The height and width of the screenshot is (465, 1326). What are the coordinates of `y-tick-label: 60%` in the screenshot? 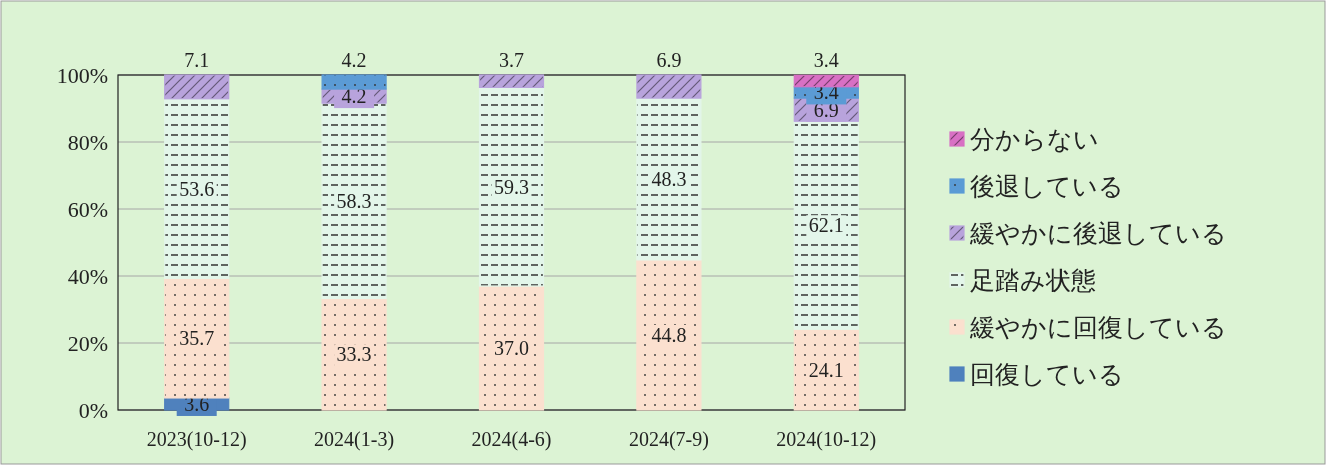 It's located at (87, 209).